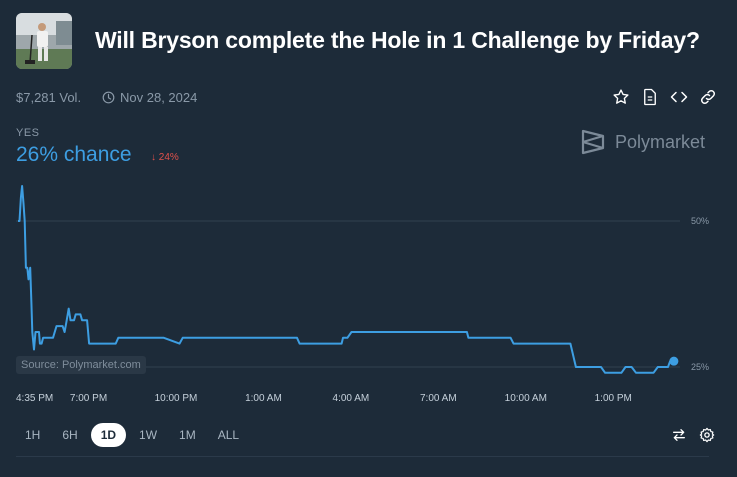 The image size is (737, 477). What do you see at coordinates (187, 435) in the screenshot?
I see `range-1m: 1M` at bounding box center [187, 435].